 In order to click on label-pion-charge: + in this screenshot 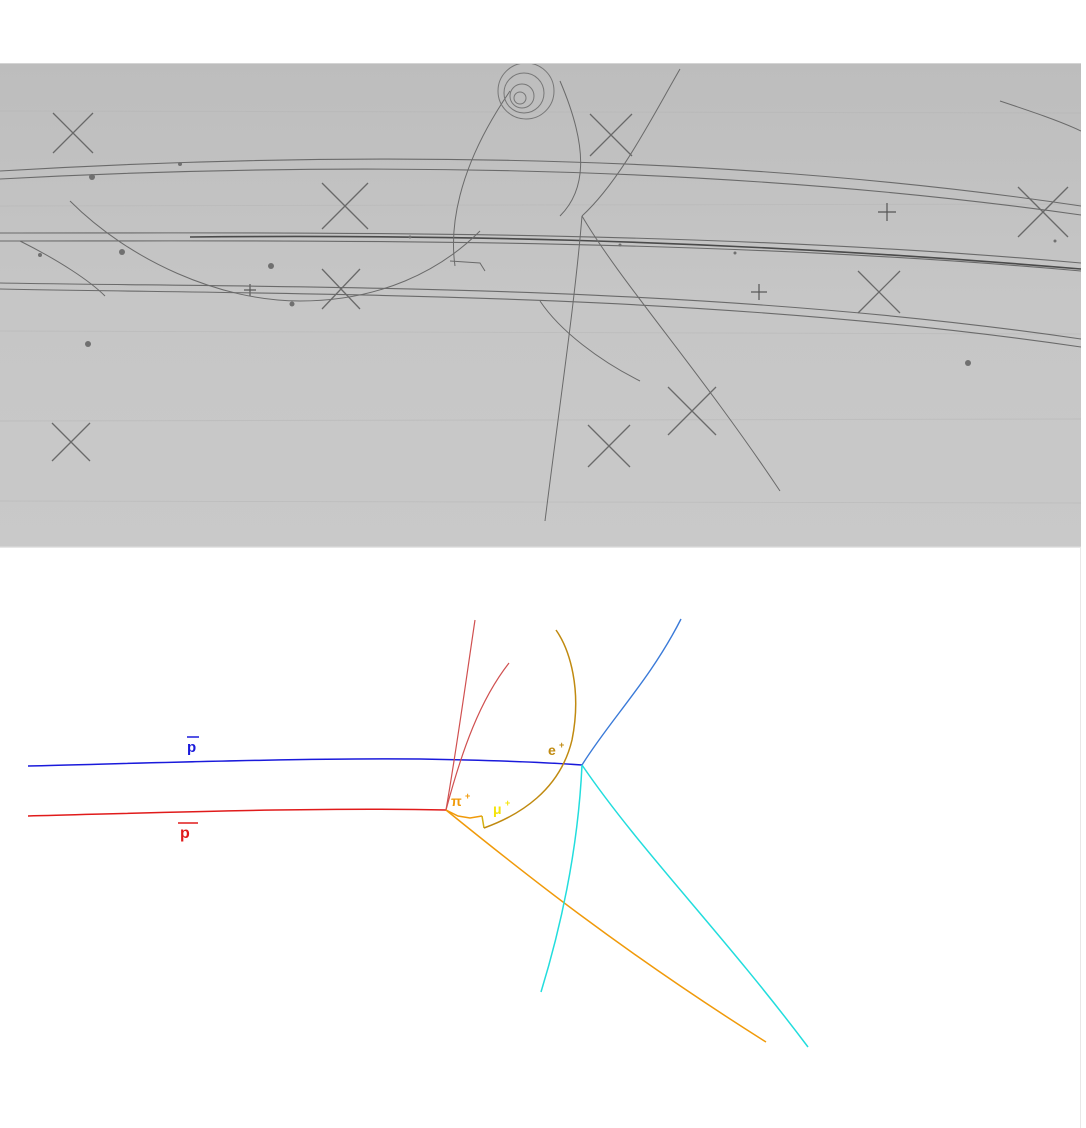, I will do `click(467, 796)`.